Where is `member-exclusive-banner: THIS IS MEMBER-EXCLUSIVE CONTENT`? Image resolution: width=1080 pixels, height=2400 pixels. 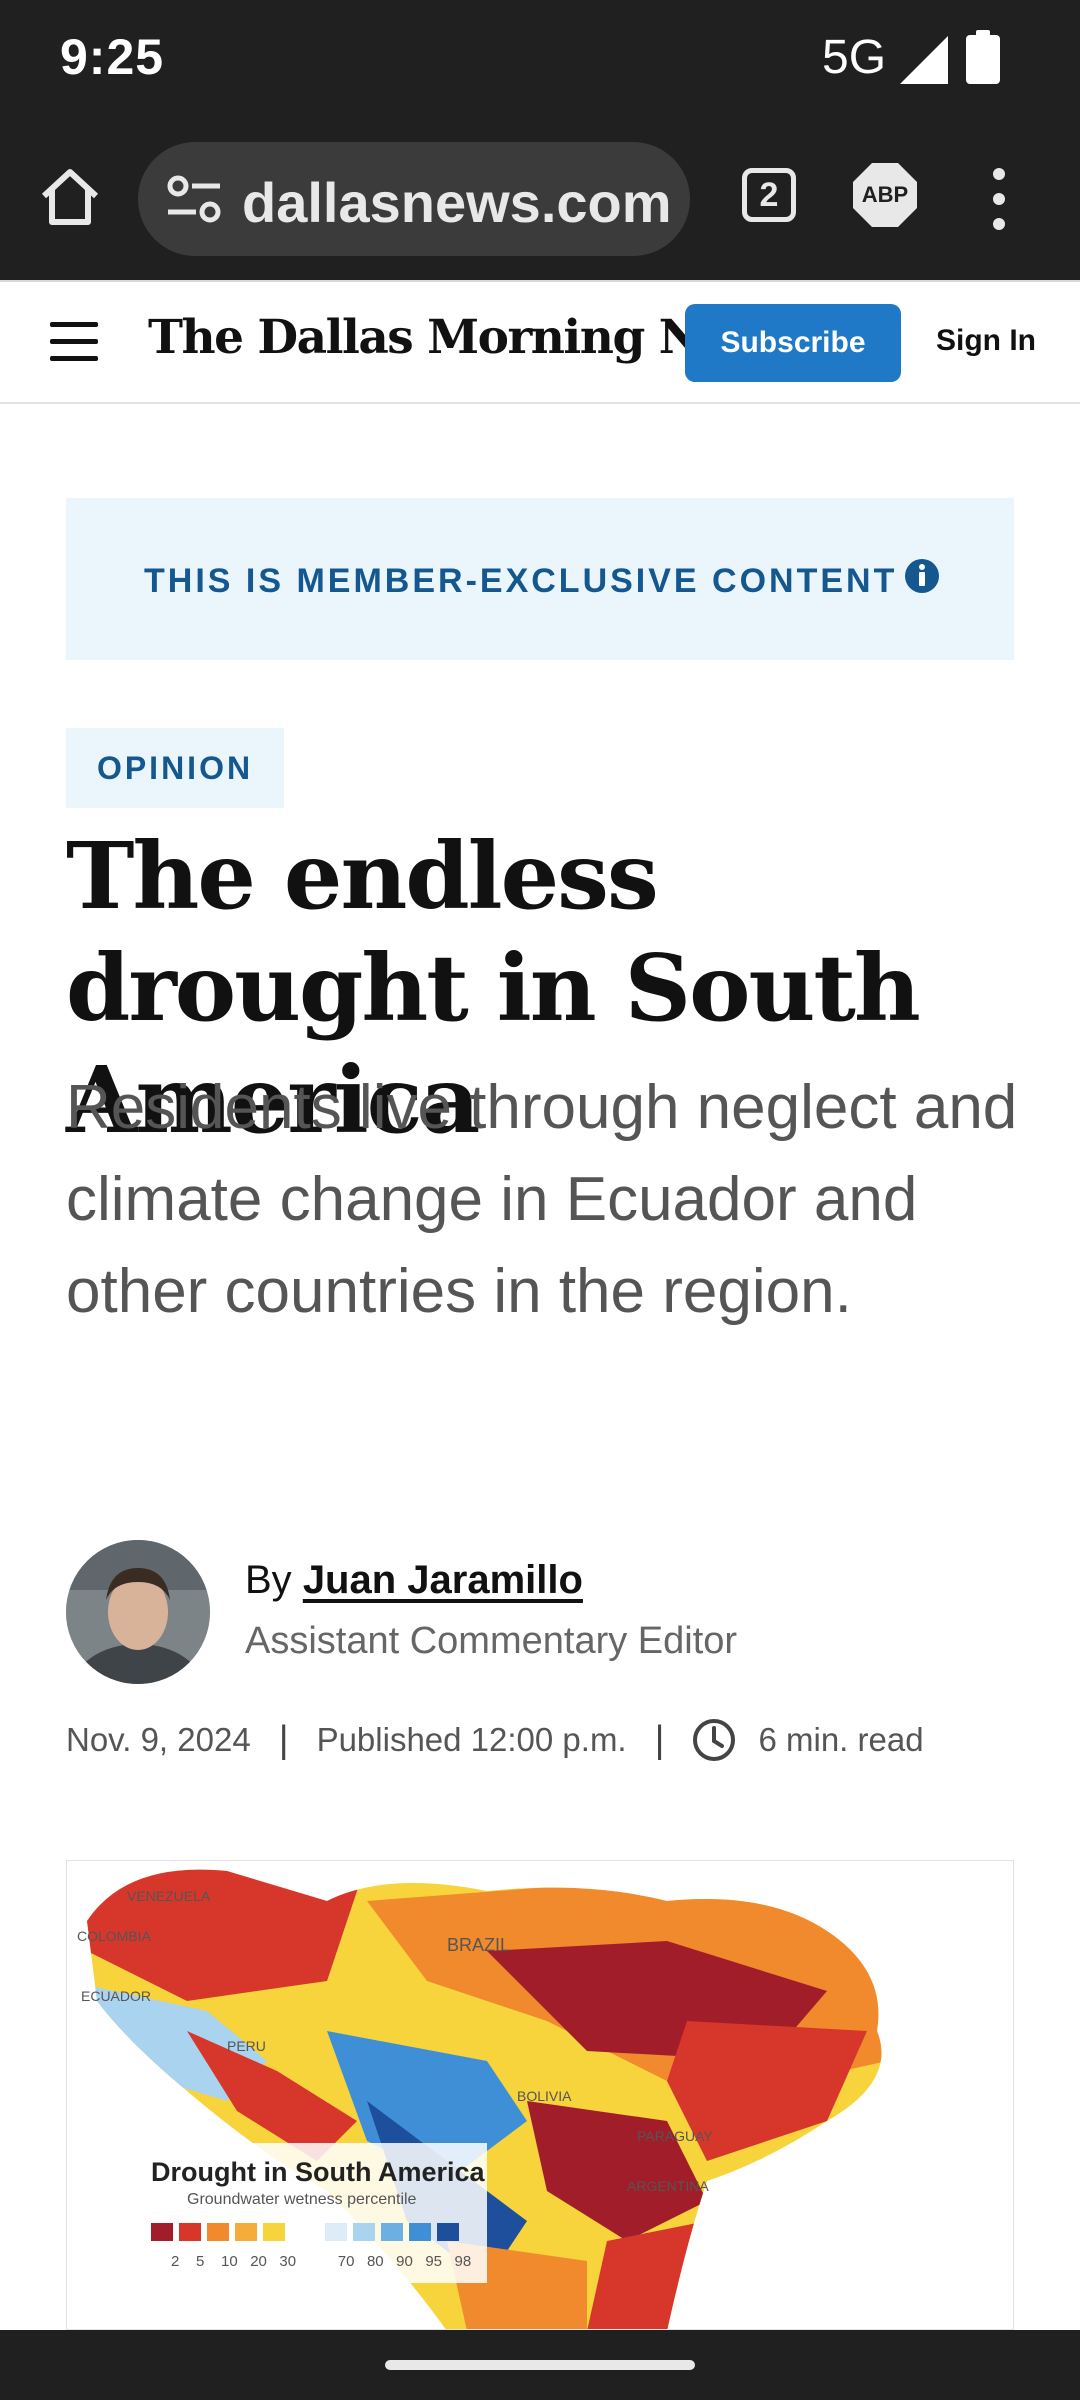
member-exclusive-banner: THIS IS MEMBER-EXCLUSIVE CONTENT is located at coordinates (540, 579).